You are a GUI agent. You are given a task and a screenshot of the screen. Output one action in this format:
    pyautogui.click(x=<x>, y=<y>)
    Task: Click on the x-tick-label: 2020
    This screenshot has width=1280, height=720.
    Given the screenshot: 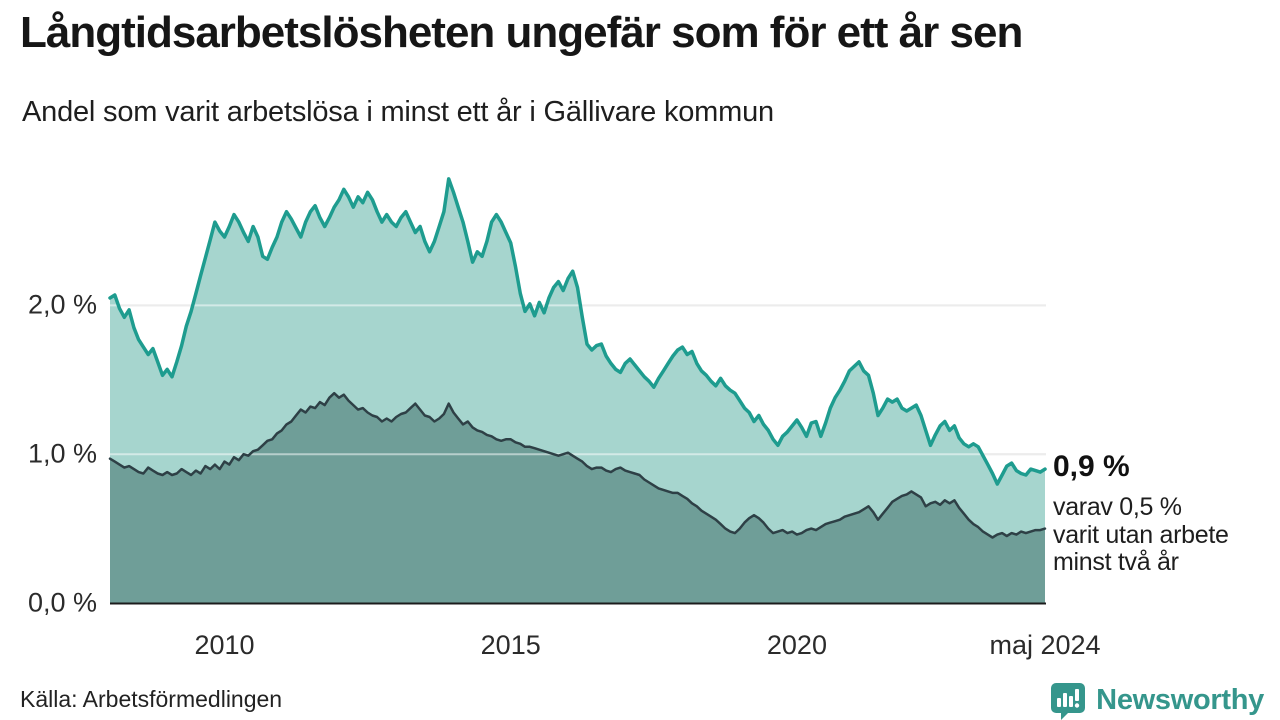 What is the action you would take?
    pyautogui.click(x=796, y=645)
    